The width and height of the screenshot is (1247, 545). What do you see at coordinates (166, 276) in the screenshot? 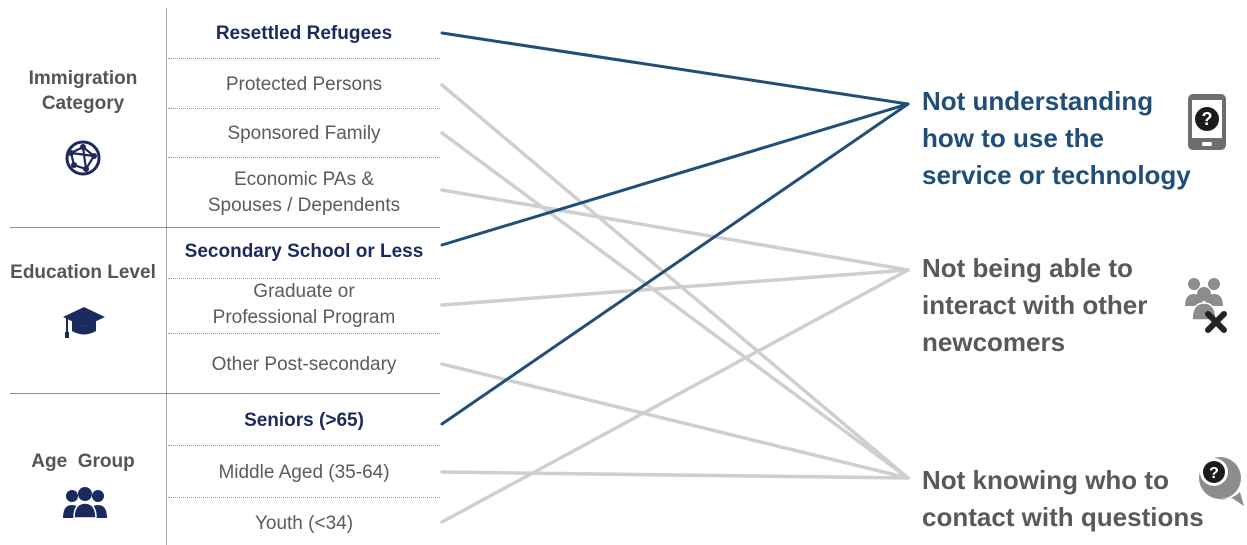
I see `left-divider` at bounding box center [166, 276].